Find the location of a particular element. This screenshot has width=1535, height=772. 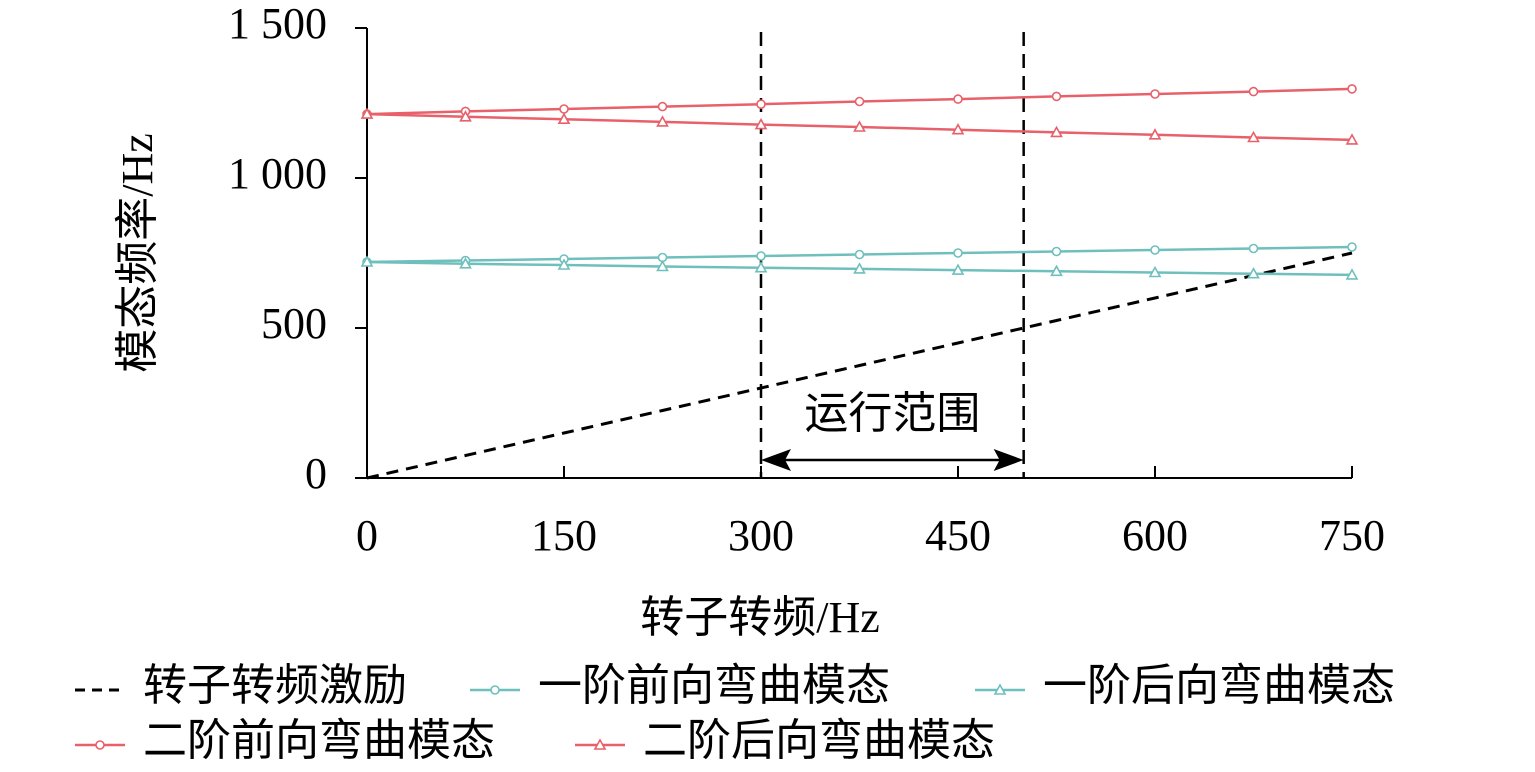

legend-label: 二阶前向弯曲模态 is located at coordinates (319, 740).